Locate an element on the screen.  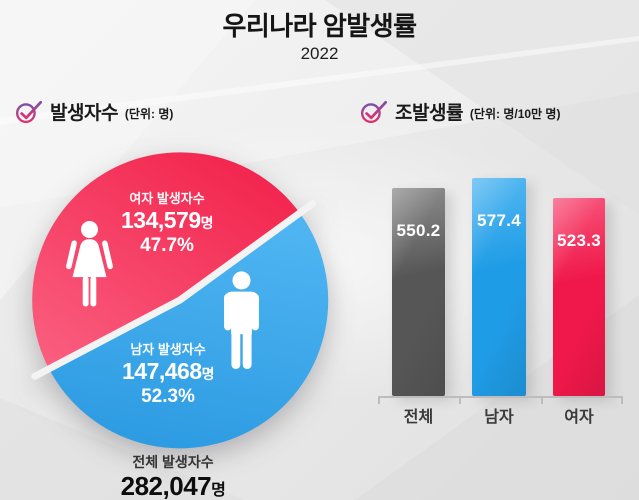
bar-value: 550.2 is located at coordinates (418, 230).